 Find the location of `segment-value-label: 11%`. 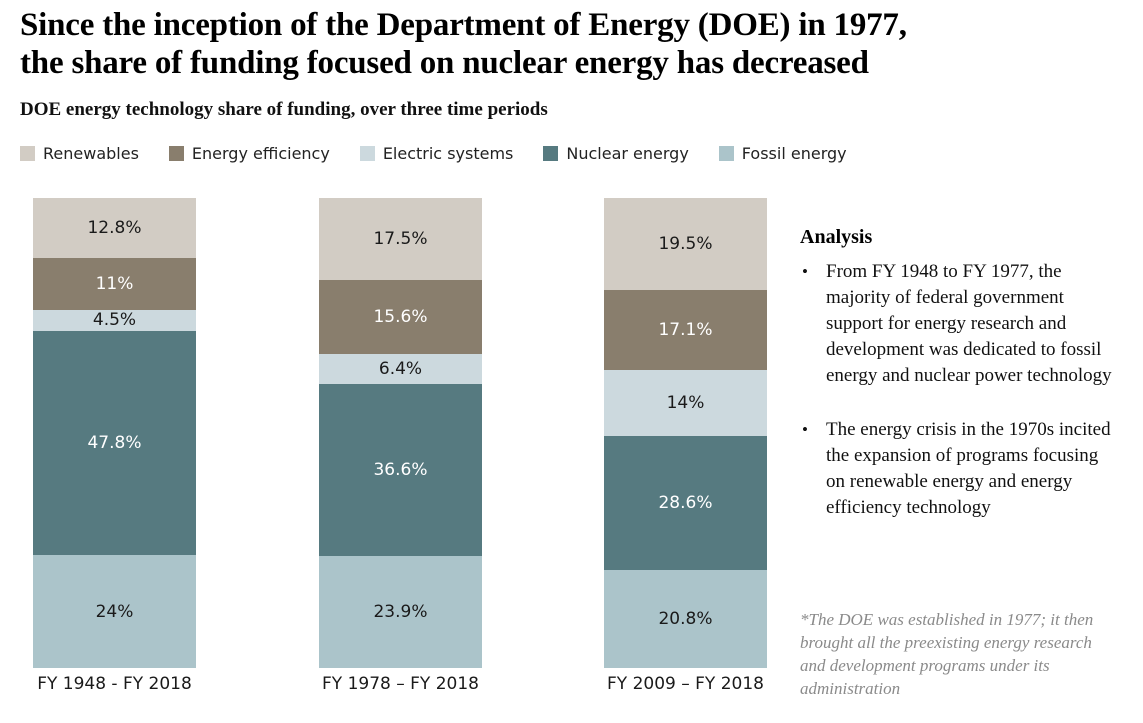

segment-value-label: 11% is located at coordinates (114, 283).